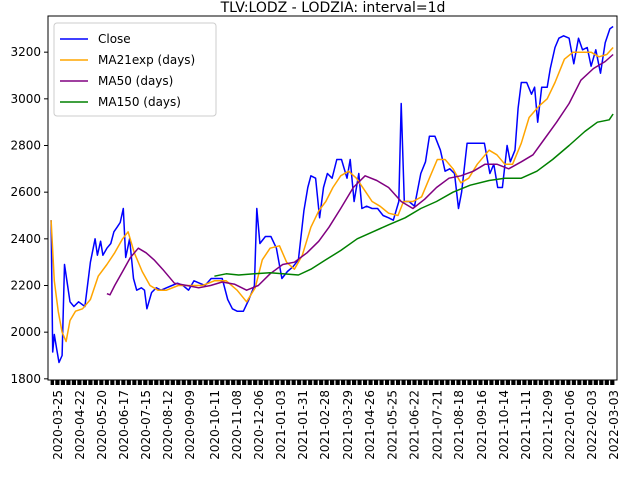 Image resolution: width=640 pixels, height=480 pixels. Describe the element at coordinates (25, 239) in the screenshot. I see `y-tick-label: 2400` at that location.